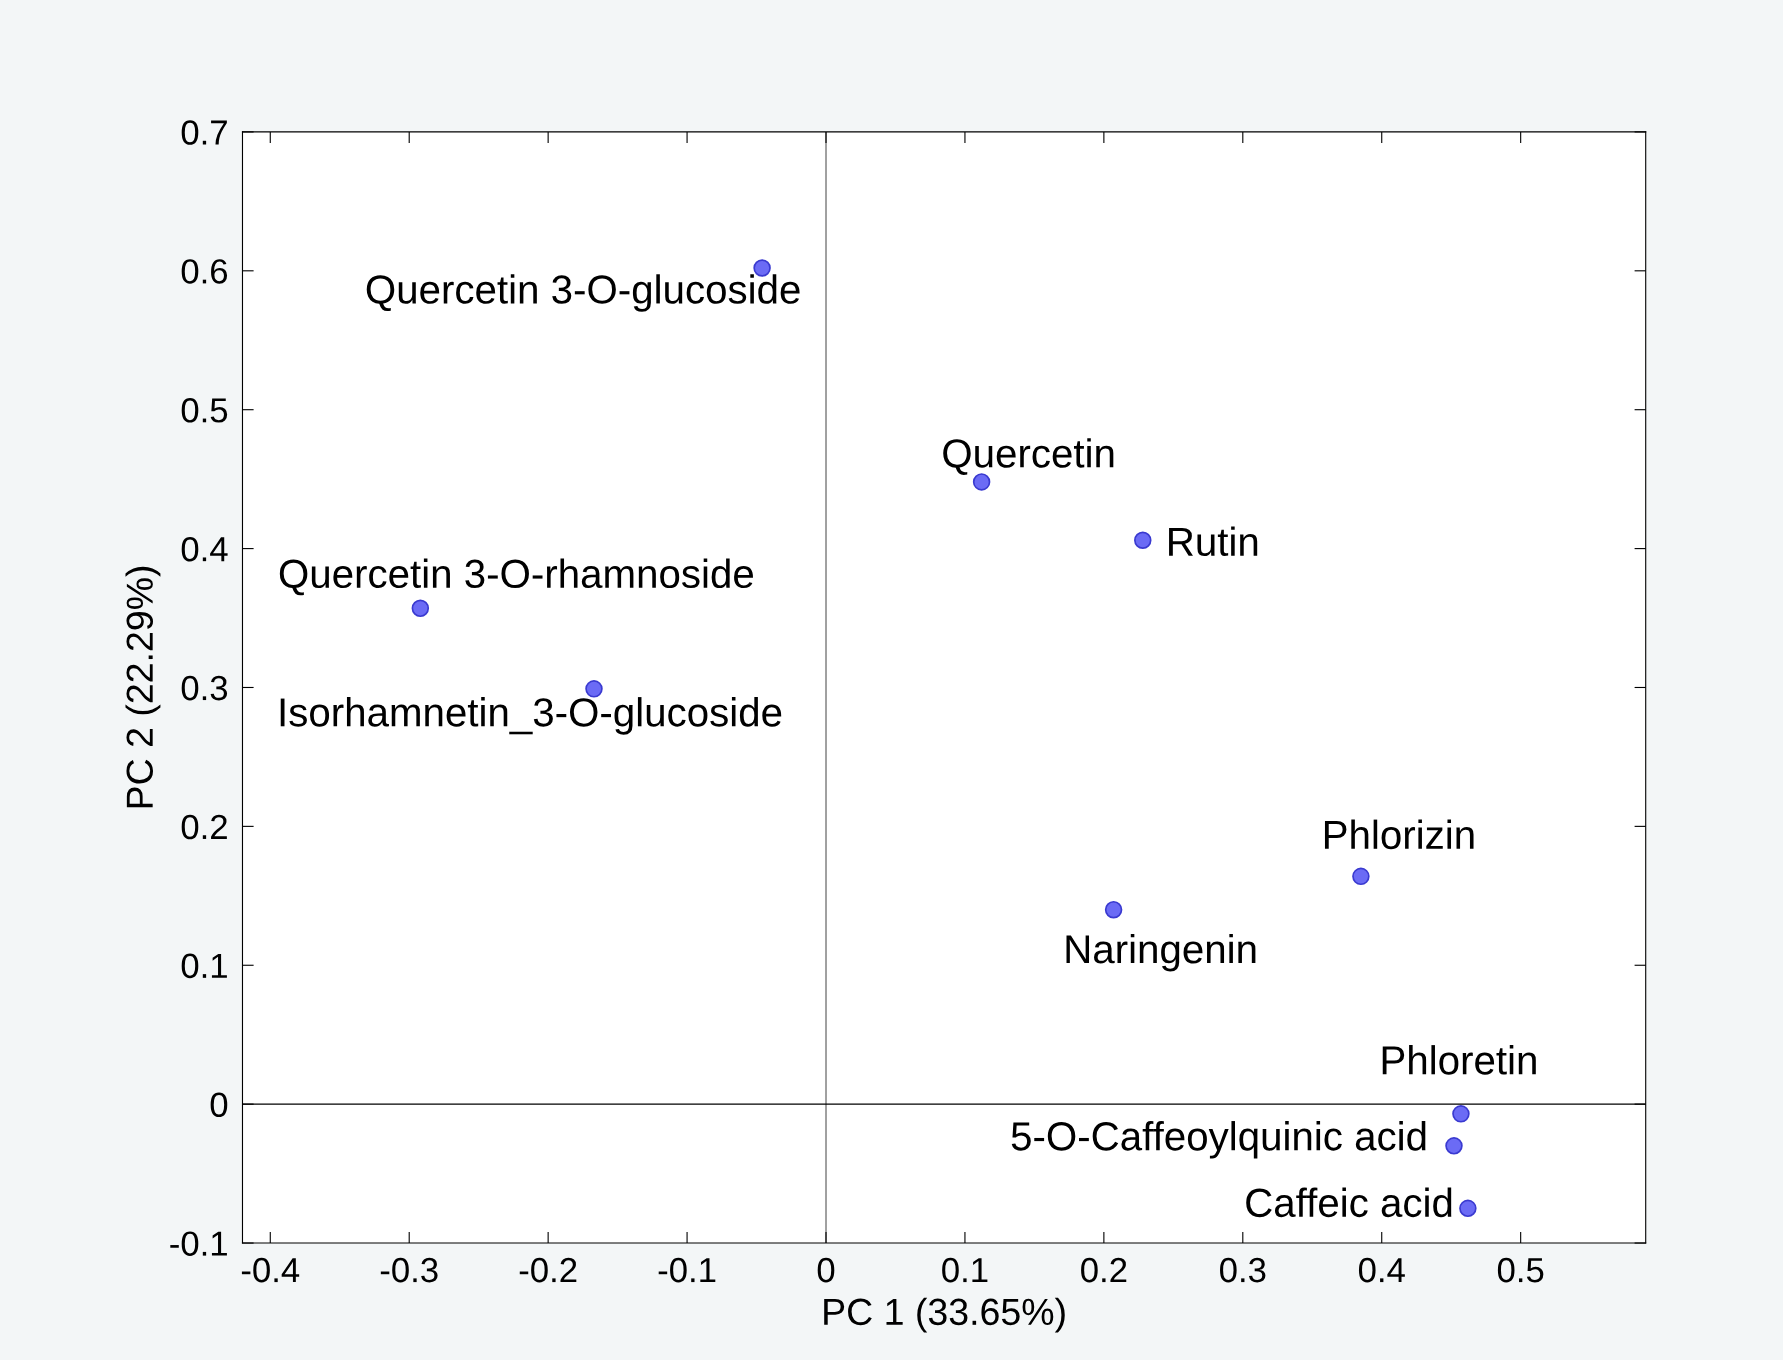 This screenshot has width=1783, height=1360. I want to click on x-tick-label: -0.1, so click(687, 1270).